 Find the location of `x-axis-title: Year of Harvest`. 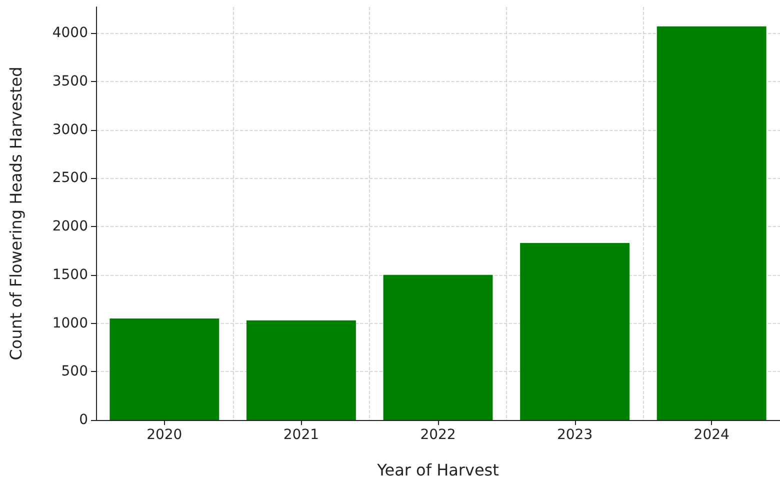

x-axis-title: Year of Harvest is located at coordinates (437, 470).